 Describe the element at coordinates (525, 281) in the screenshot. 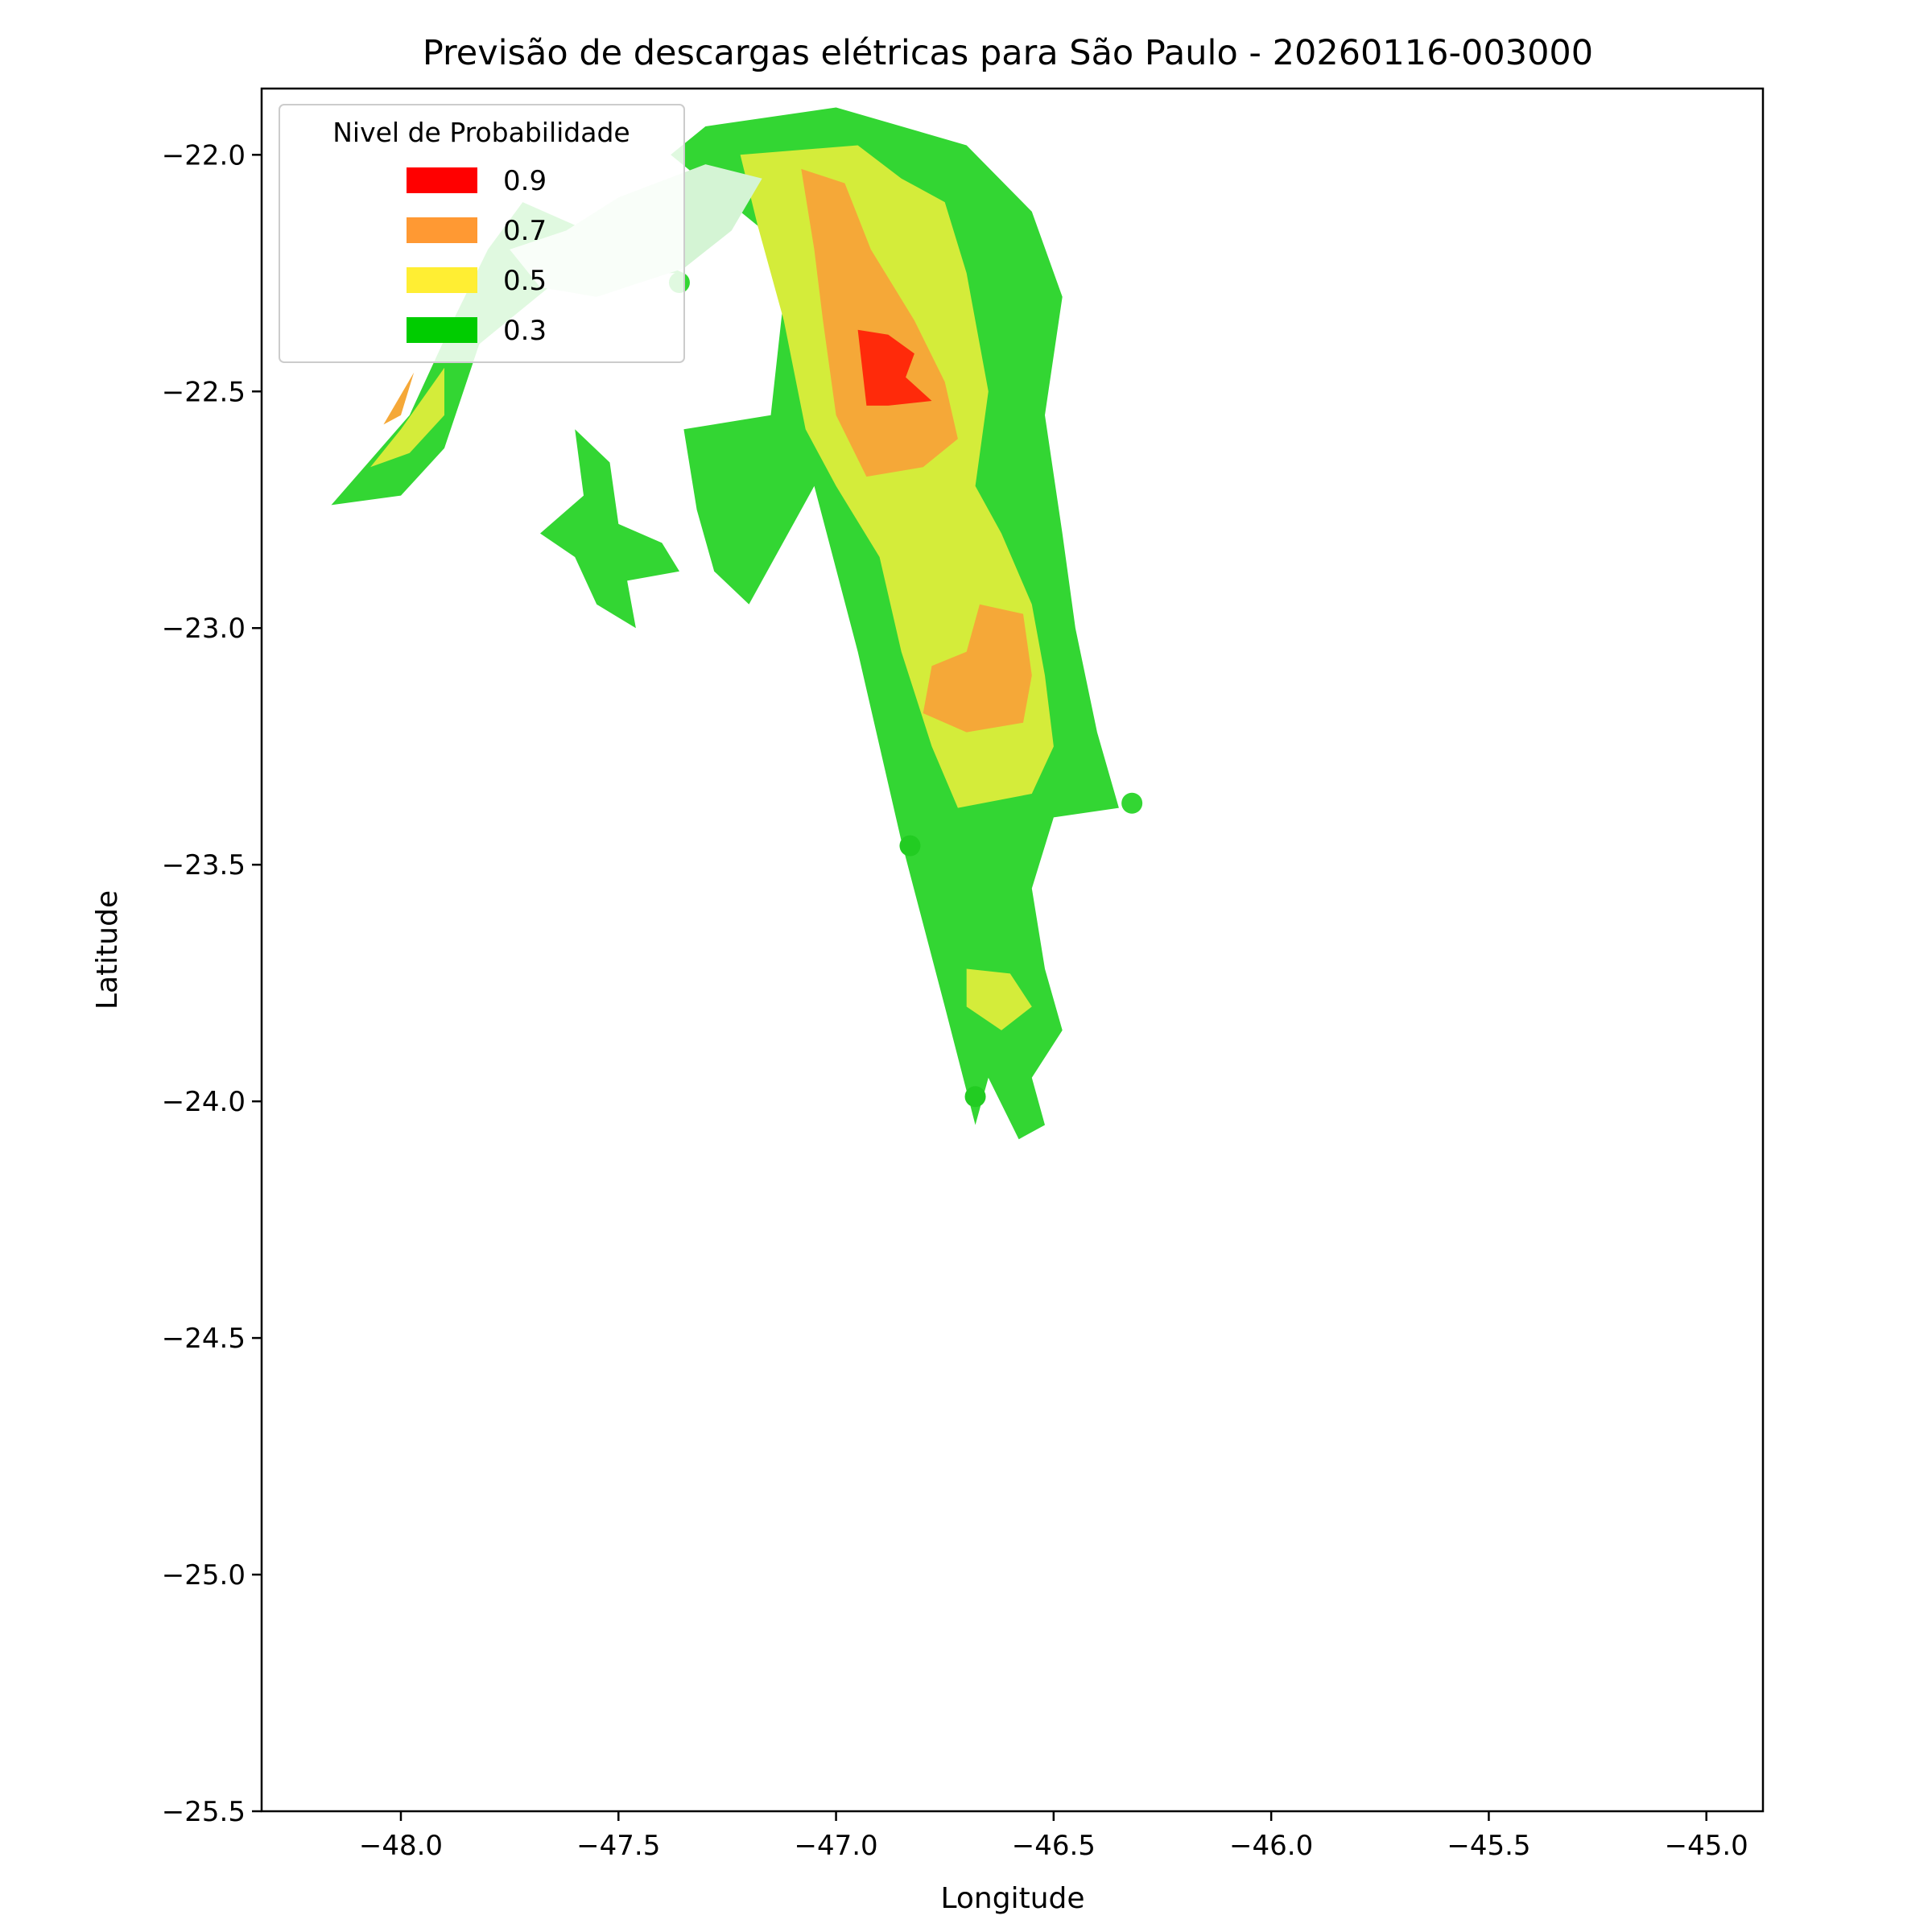

I see `legend-label-0-5: 0.5` at that location.